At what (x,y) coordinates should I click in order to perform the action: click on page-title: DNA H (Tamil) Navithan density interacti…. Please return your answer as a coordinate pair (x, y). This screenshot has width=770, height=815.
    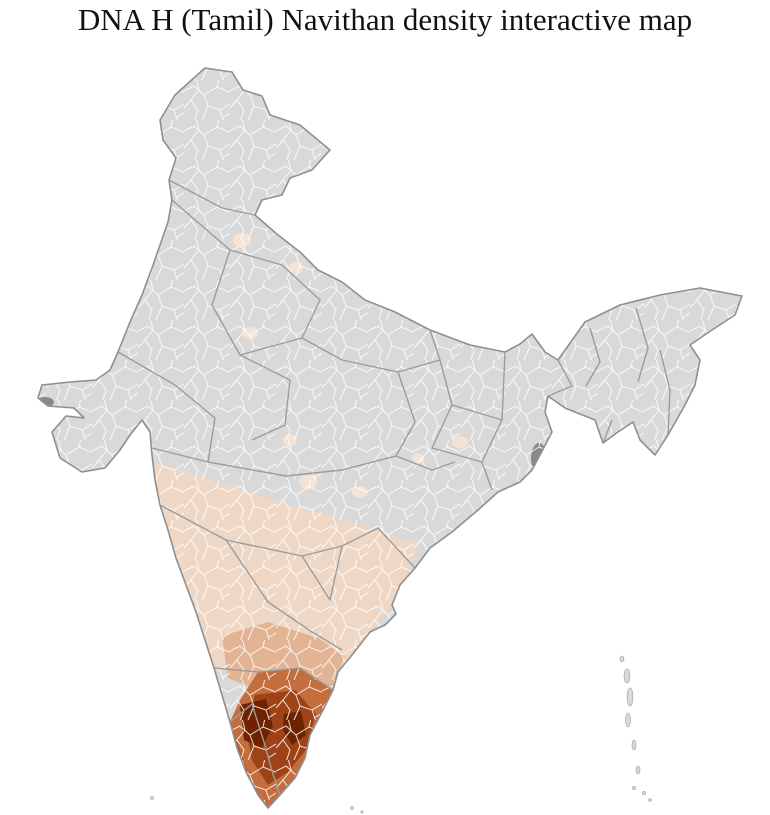
    Looking at the image, I should click on (385, 19).